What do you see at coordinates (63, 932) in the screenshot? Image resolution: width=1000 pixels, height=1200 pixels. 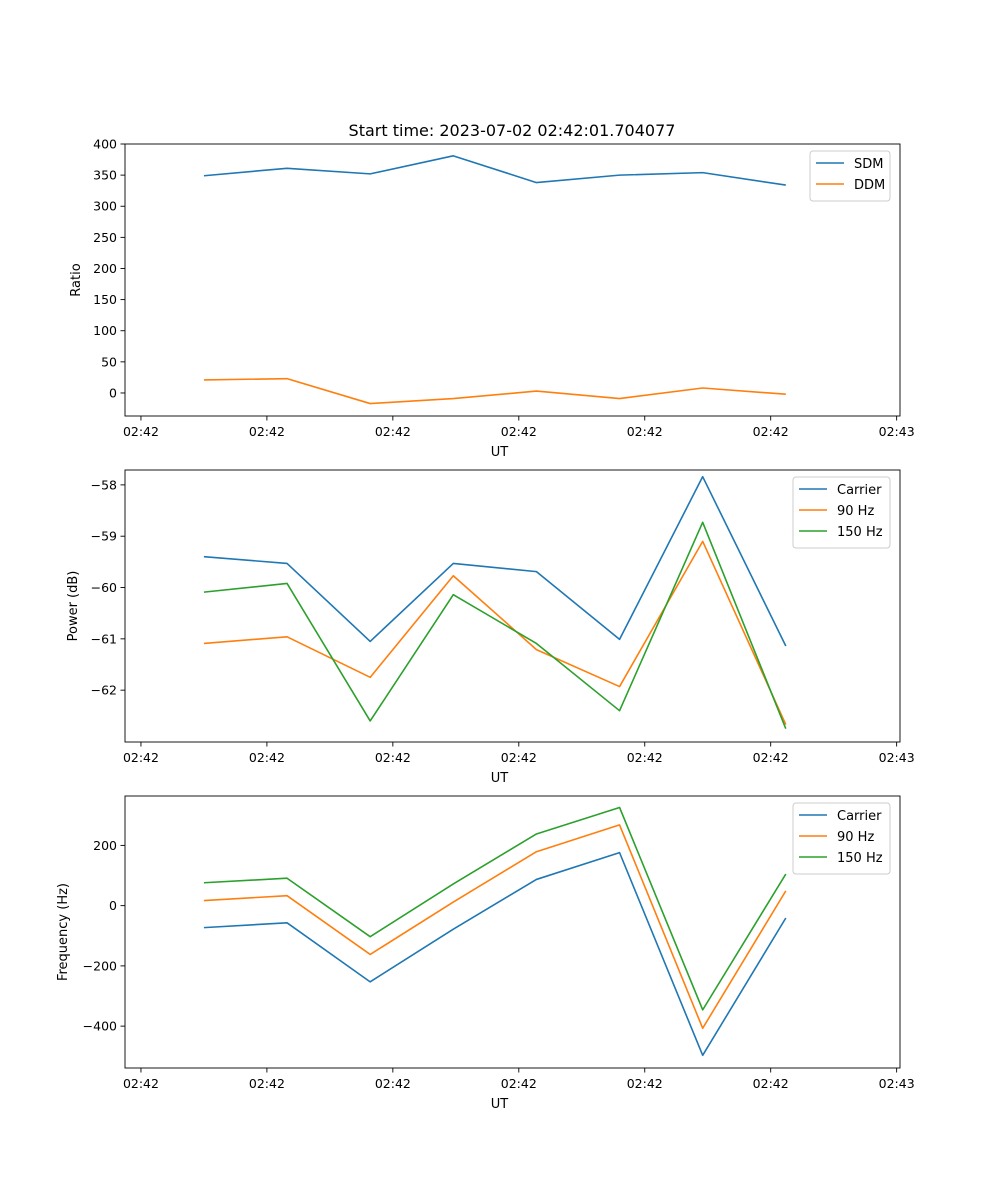 I see `y-axis-label: Frequency (Hz)` at bounding box center [63, 932].